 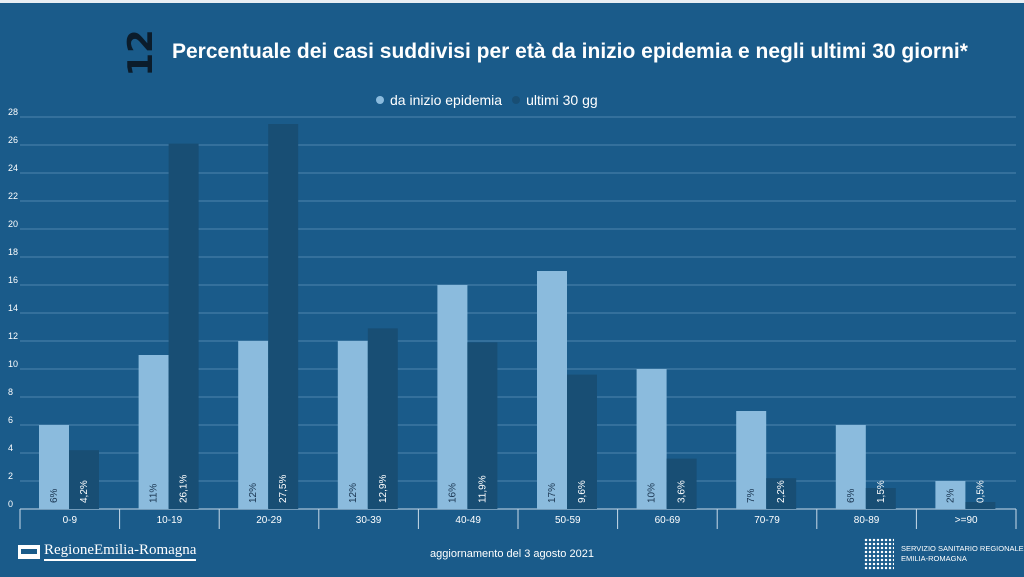 What do you see at coordinates (13, 196) in the screenshot?
I see `y-tick-label: 22` at bounding box center [13, 196].